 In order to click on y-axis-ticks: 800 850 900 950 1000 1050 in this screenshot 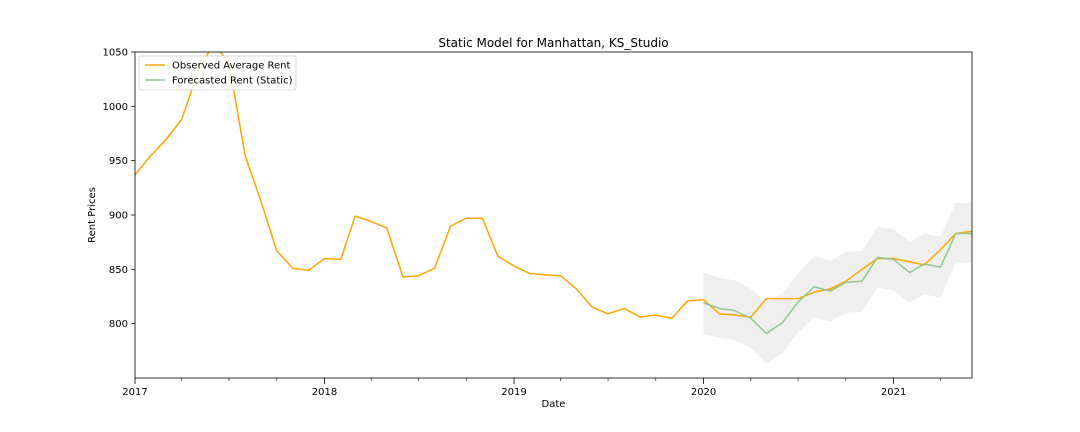, I will do `click(119, 189)`.